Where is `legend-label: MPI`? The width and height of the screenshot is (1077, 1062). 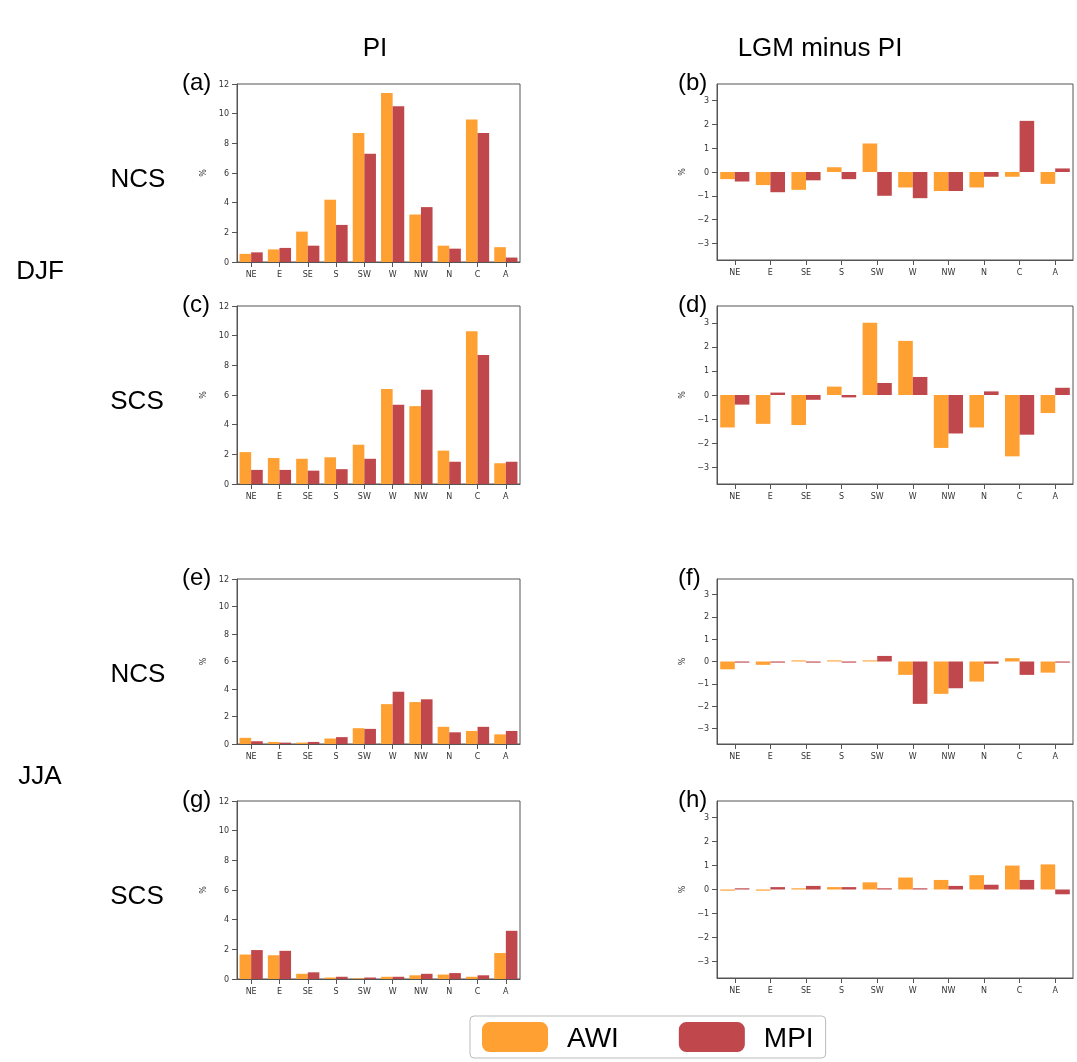 legend-label: MPI is located at coordinates (788, 1037).